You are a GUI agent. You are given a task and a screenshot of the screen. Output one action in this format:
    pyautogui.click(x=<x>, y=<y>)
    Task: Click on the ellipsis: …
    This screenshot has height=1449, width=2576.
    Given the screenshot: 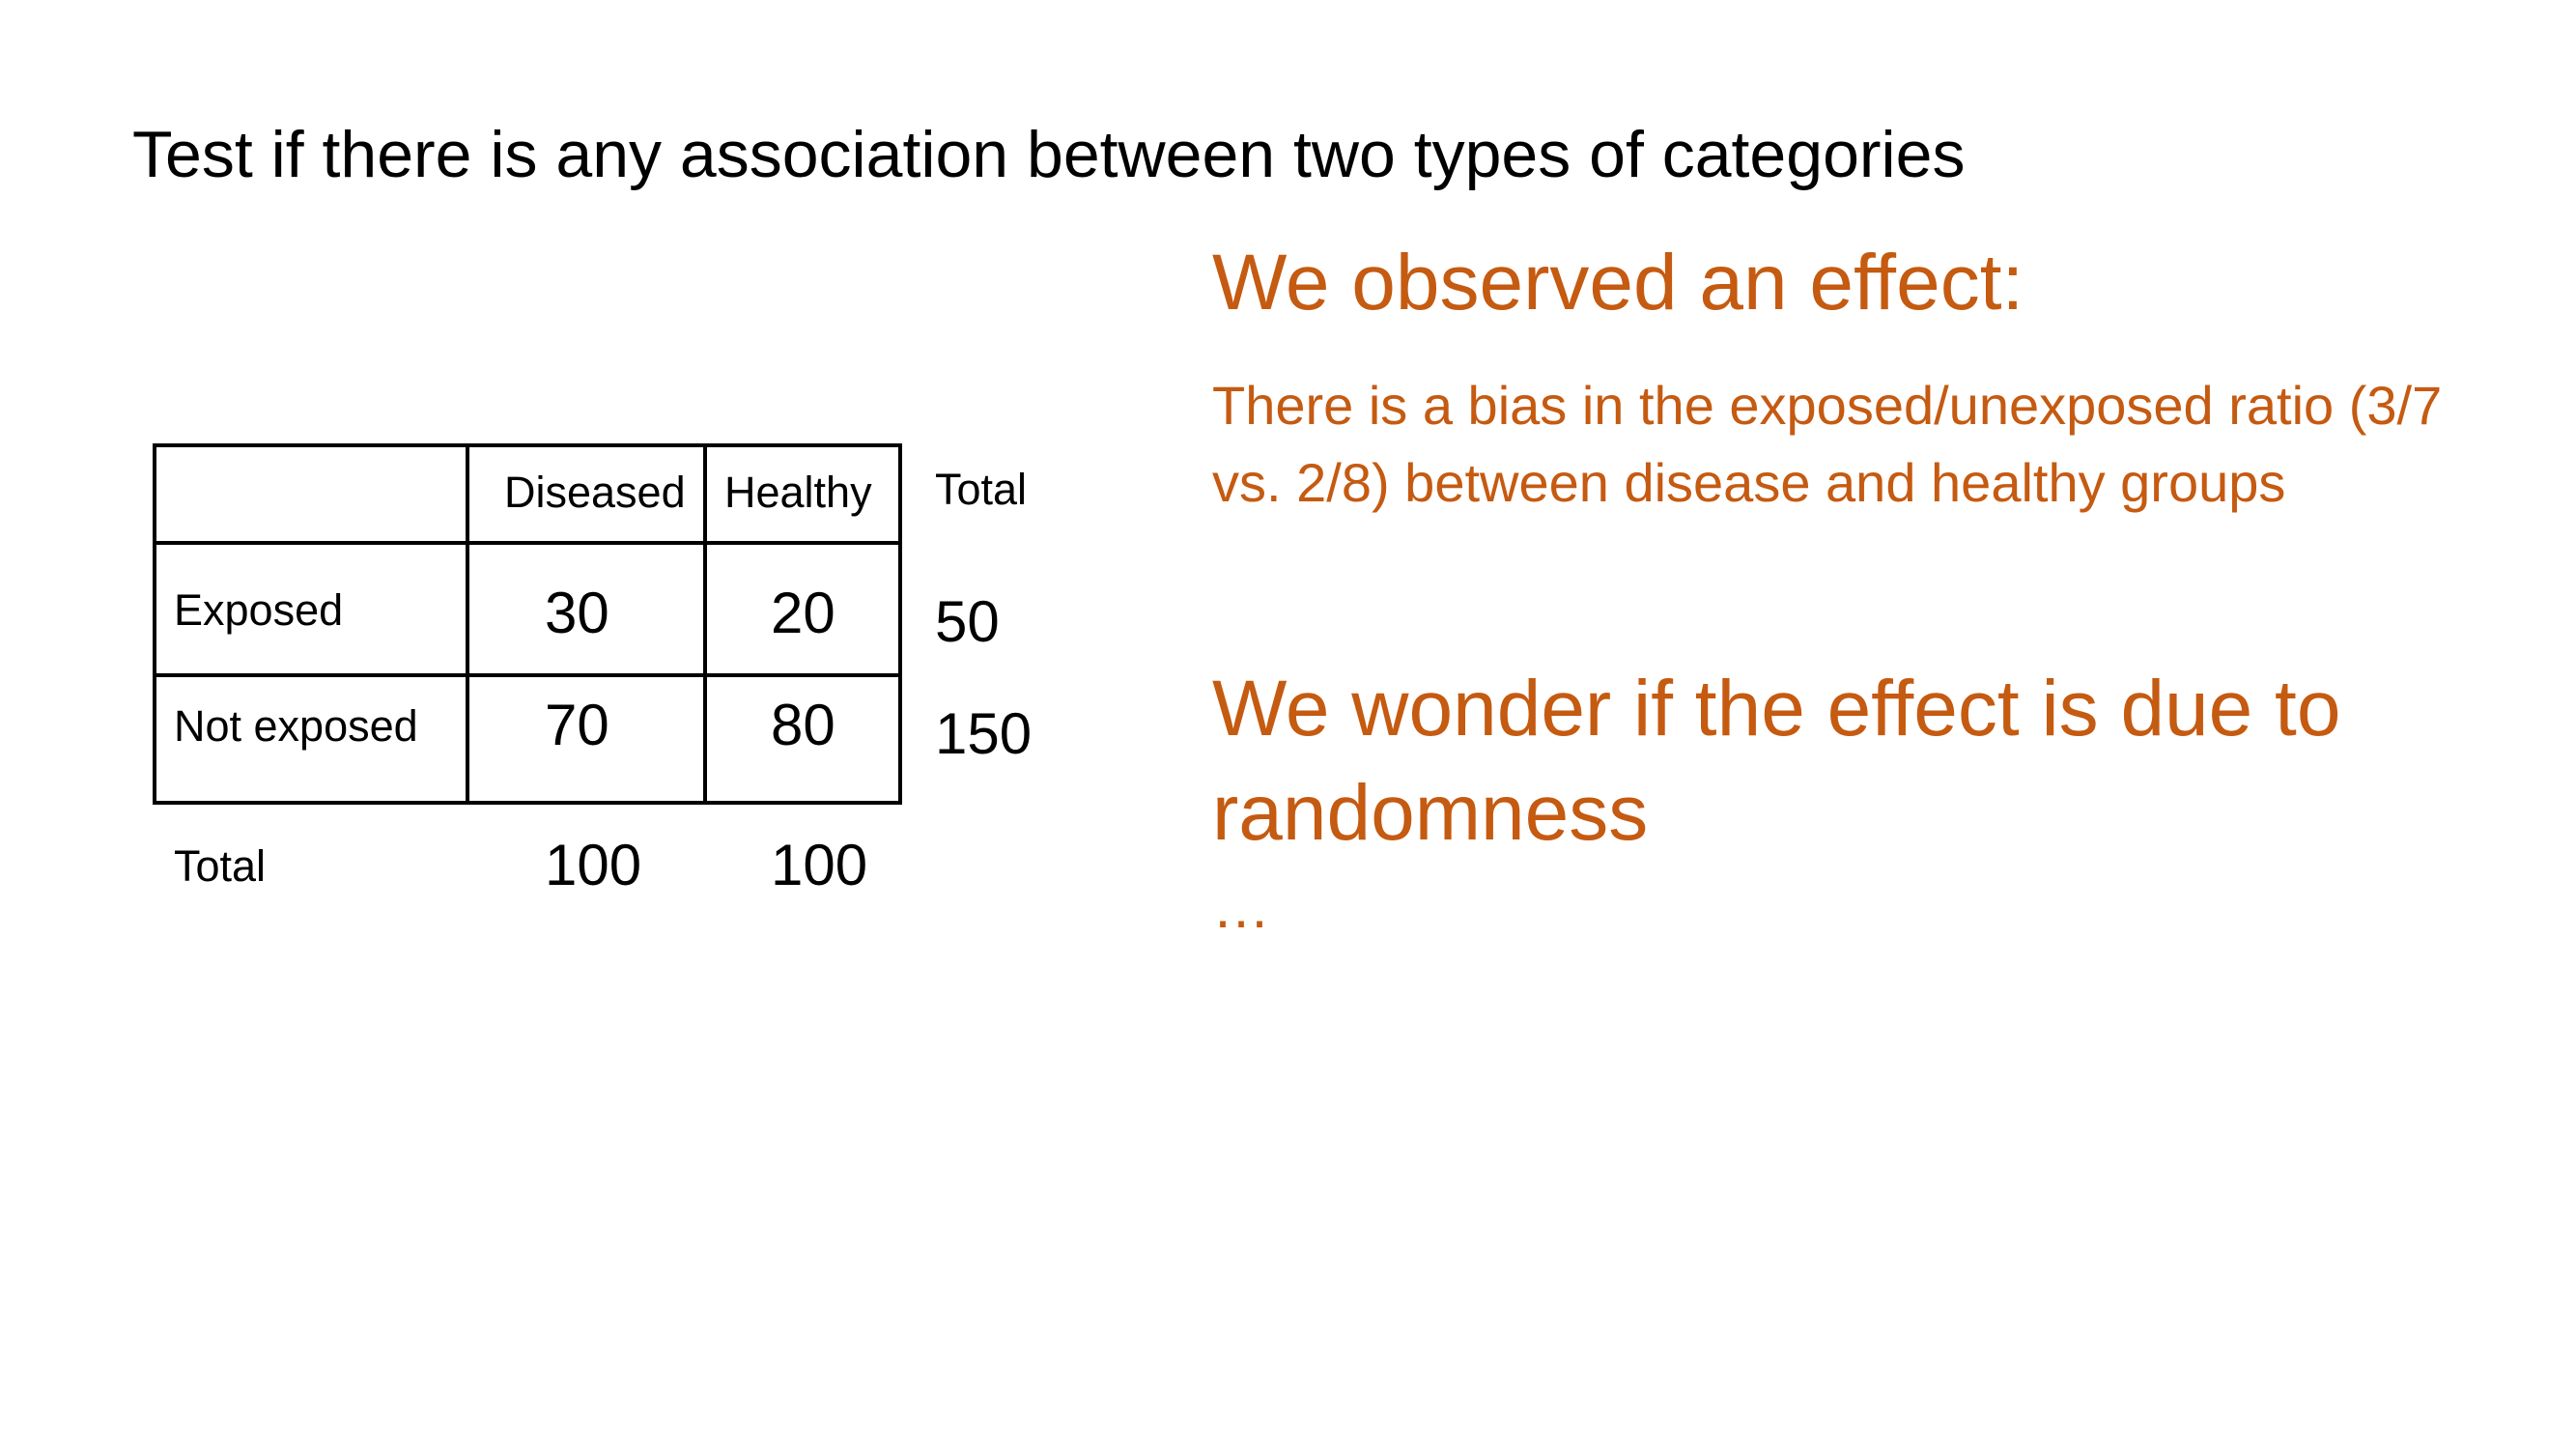 What is the action you would take?
    pyautogui.click(x=1241, y=907)
    